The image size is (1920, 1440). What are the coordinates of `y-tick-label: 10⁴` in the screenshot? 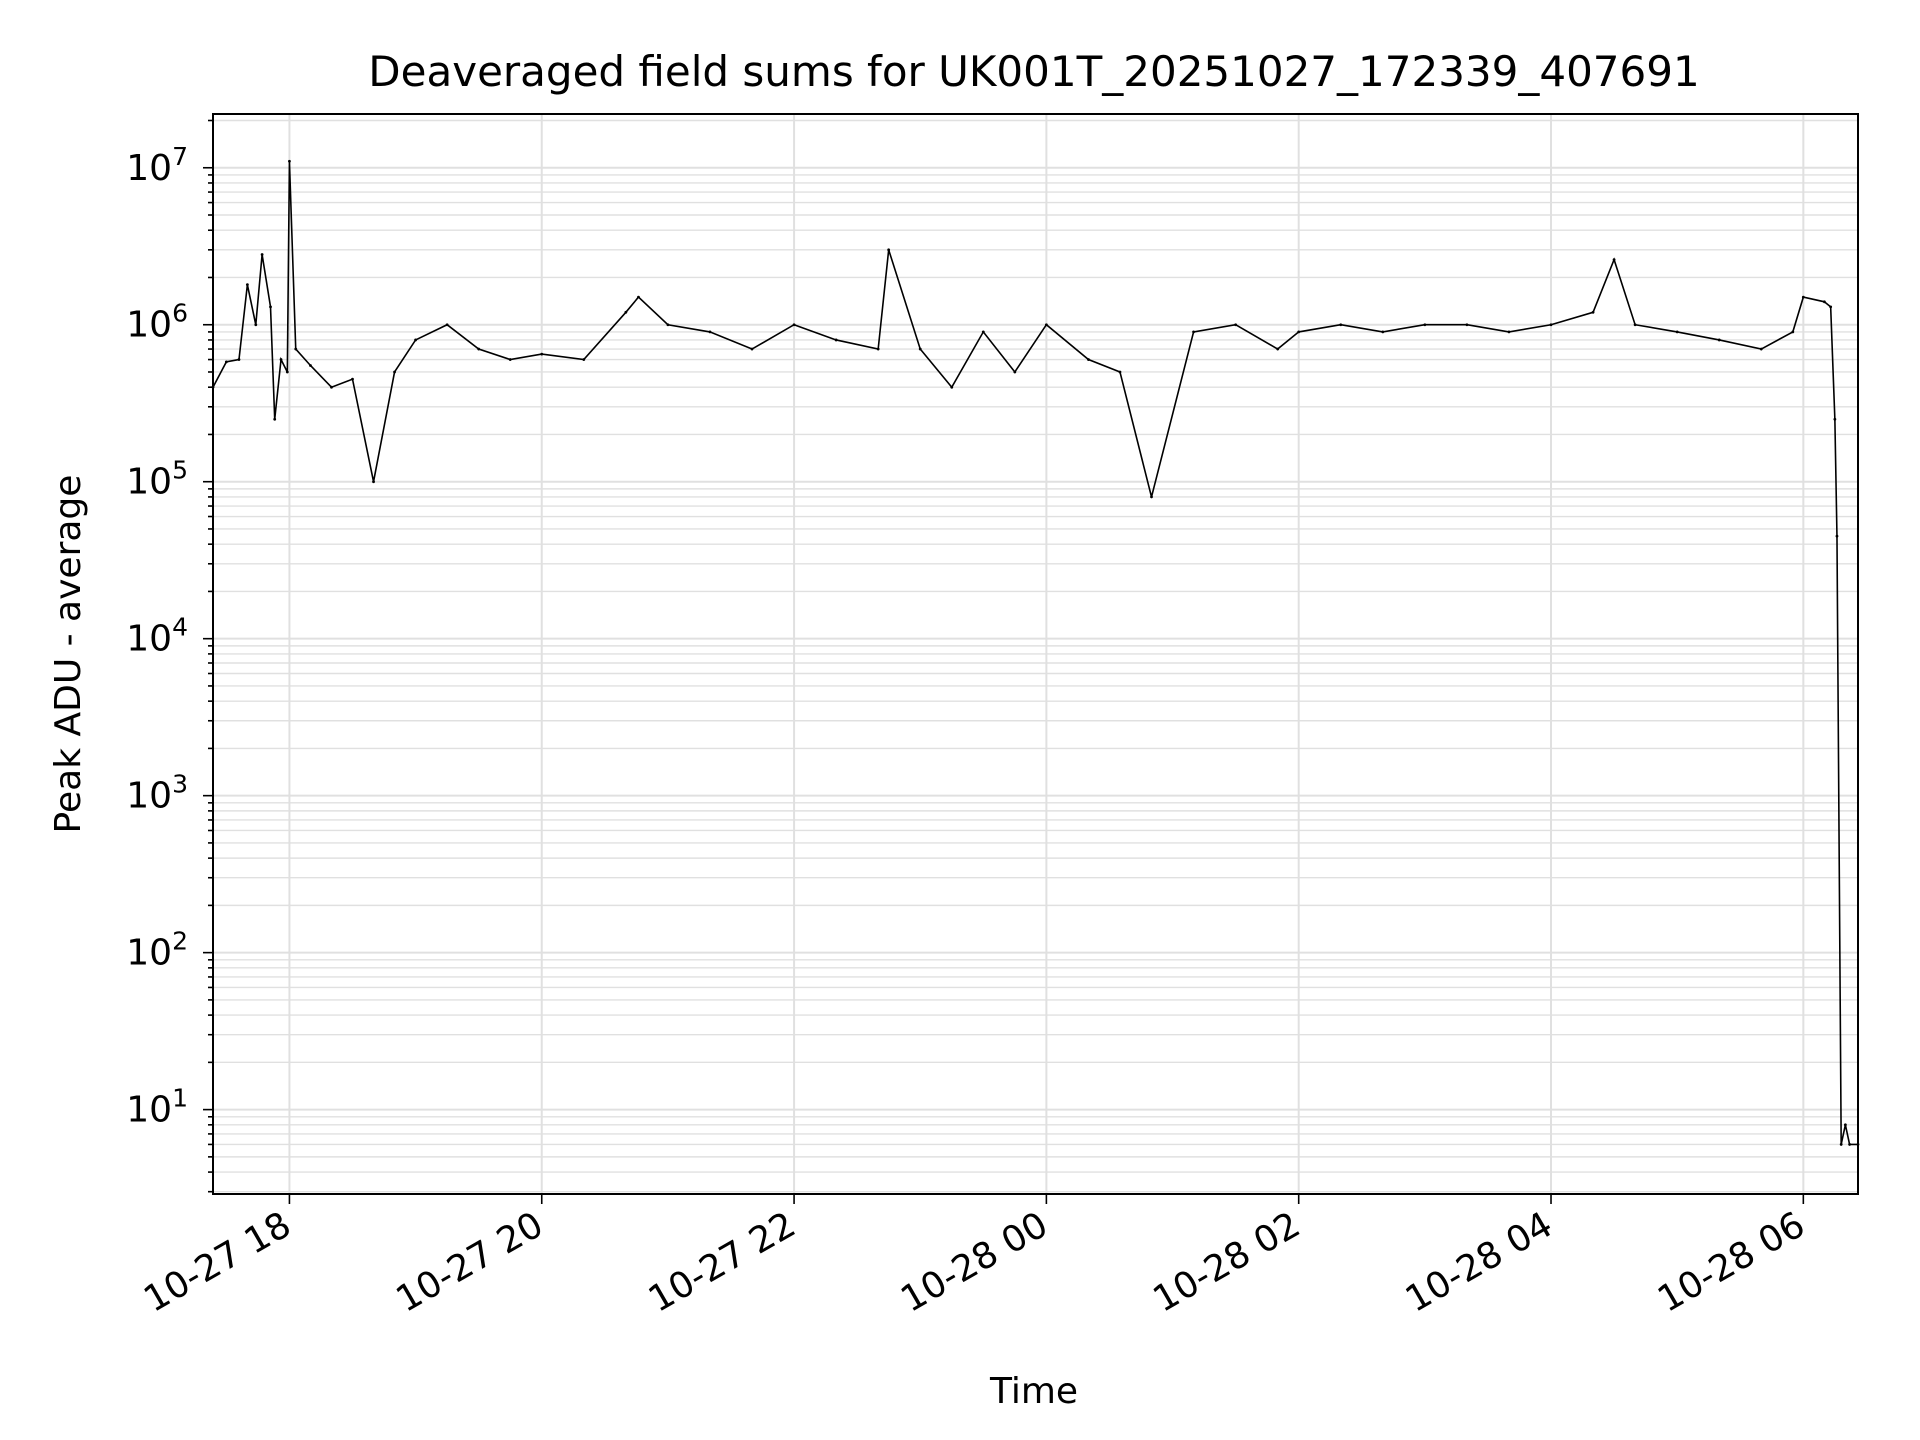 It's located at (157, 636).